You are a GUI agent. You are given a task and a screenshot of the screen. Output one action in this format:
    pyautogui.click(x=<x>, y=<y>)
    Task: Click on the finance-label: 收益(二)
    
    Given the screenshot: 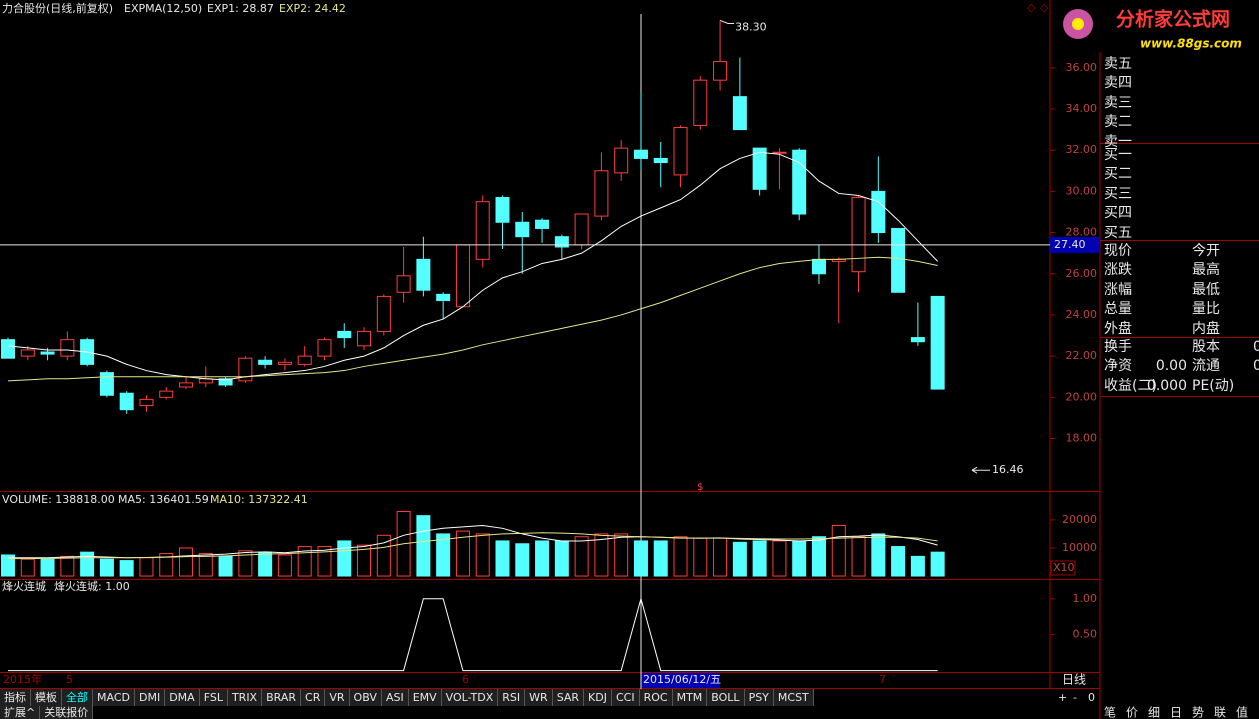 What is the action you would take?
    pyautogui.click(x=1130, y=385)
    